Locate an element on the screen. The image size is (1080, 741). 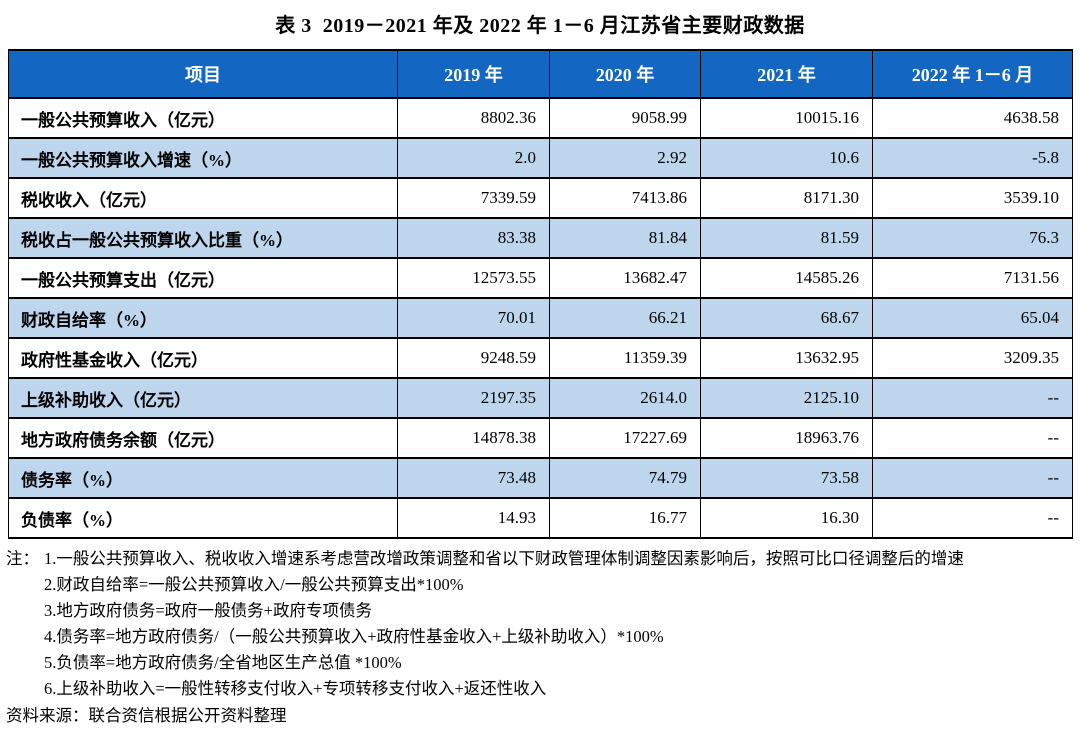
cell-value: 16.77 is located at coordinates (625, 518).